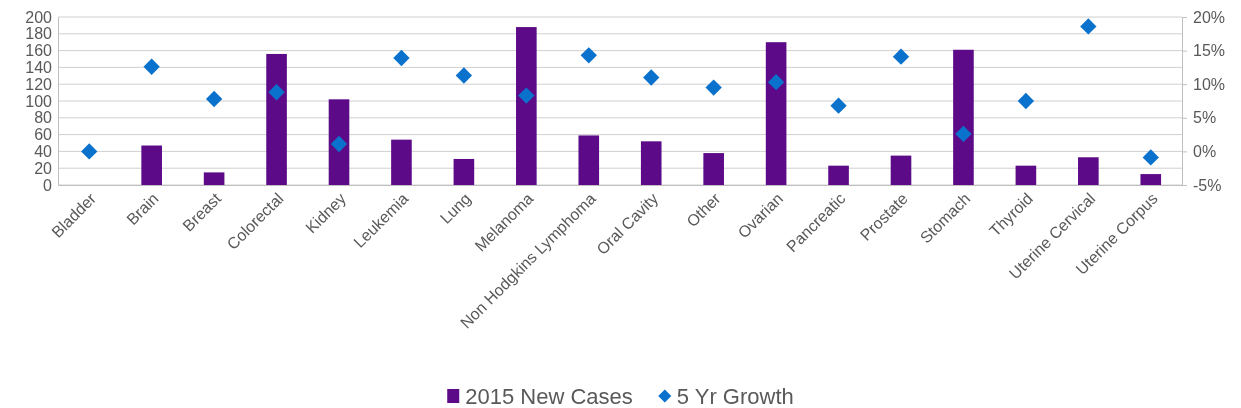  What do you see at coordinates (43, 152) in the screenshot?
I see `y-tick-label: 40` at bounding box center [43, 152].